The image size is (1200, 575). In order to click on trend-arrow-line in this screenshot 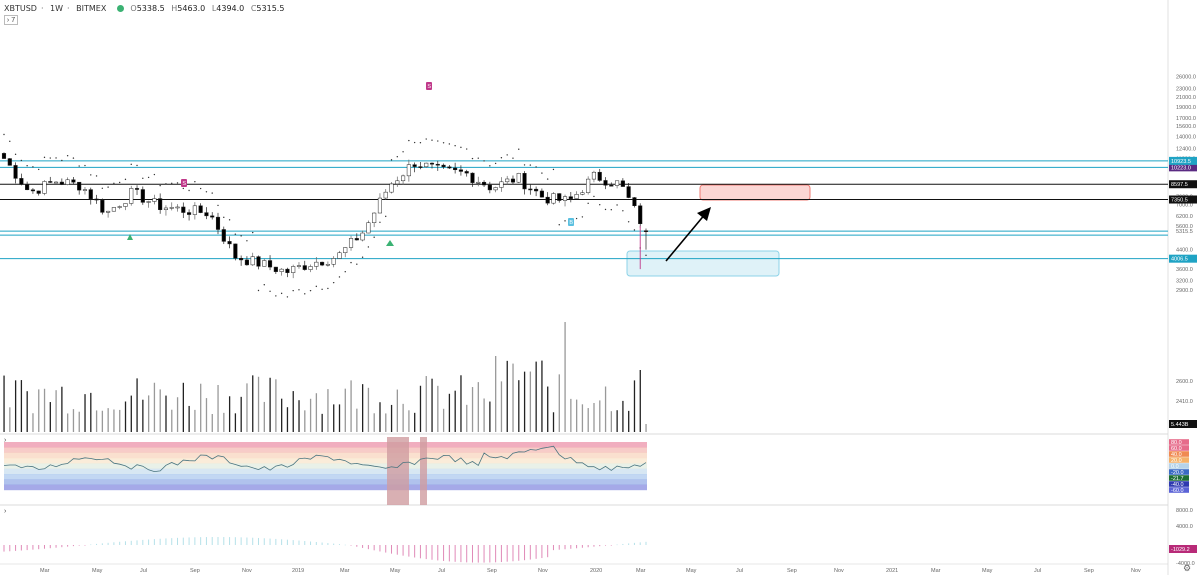, I will do `click(686, 237)`.